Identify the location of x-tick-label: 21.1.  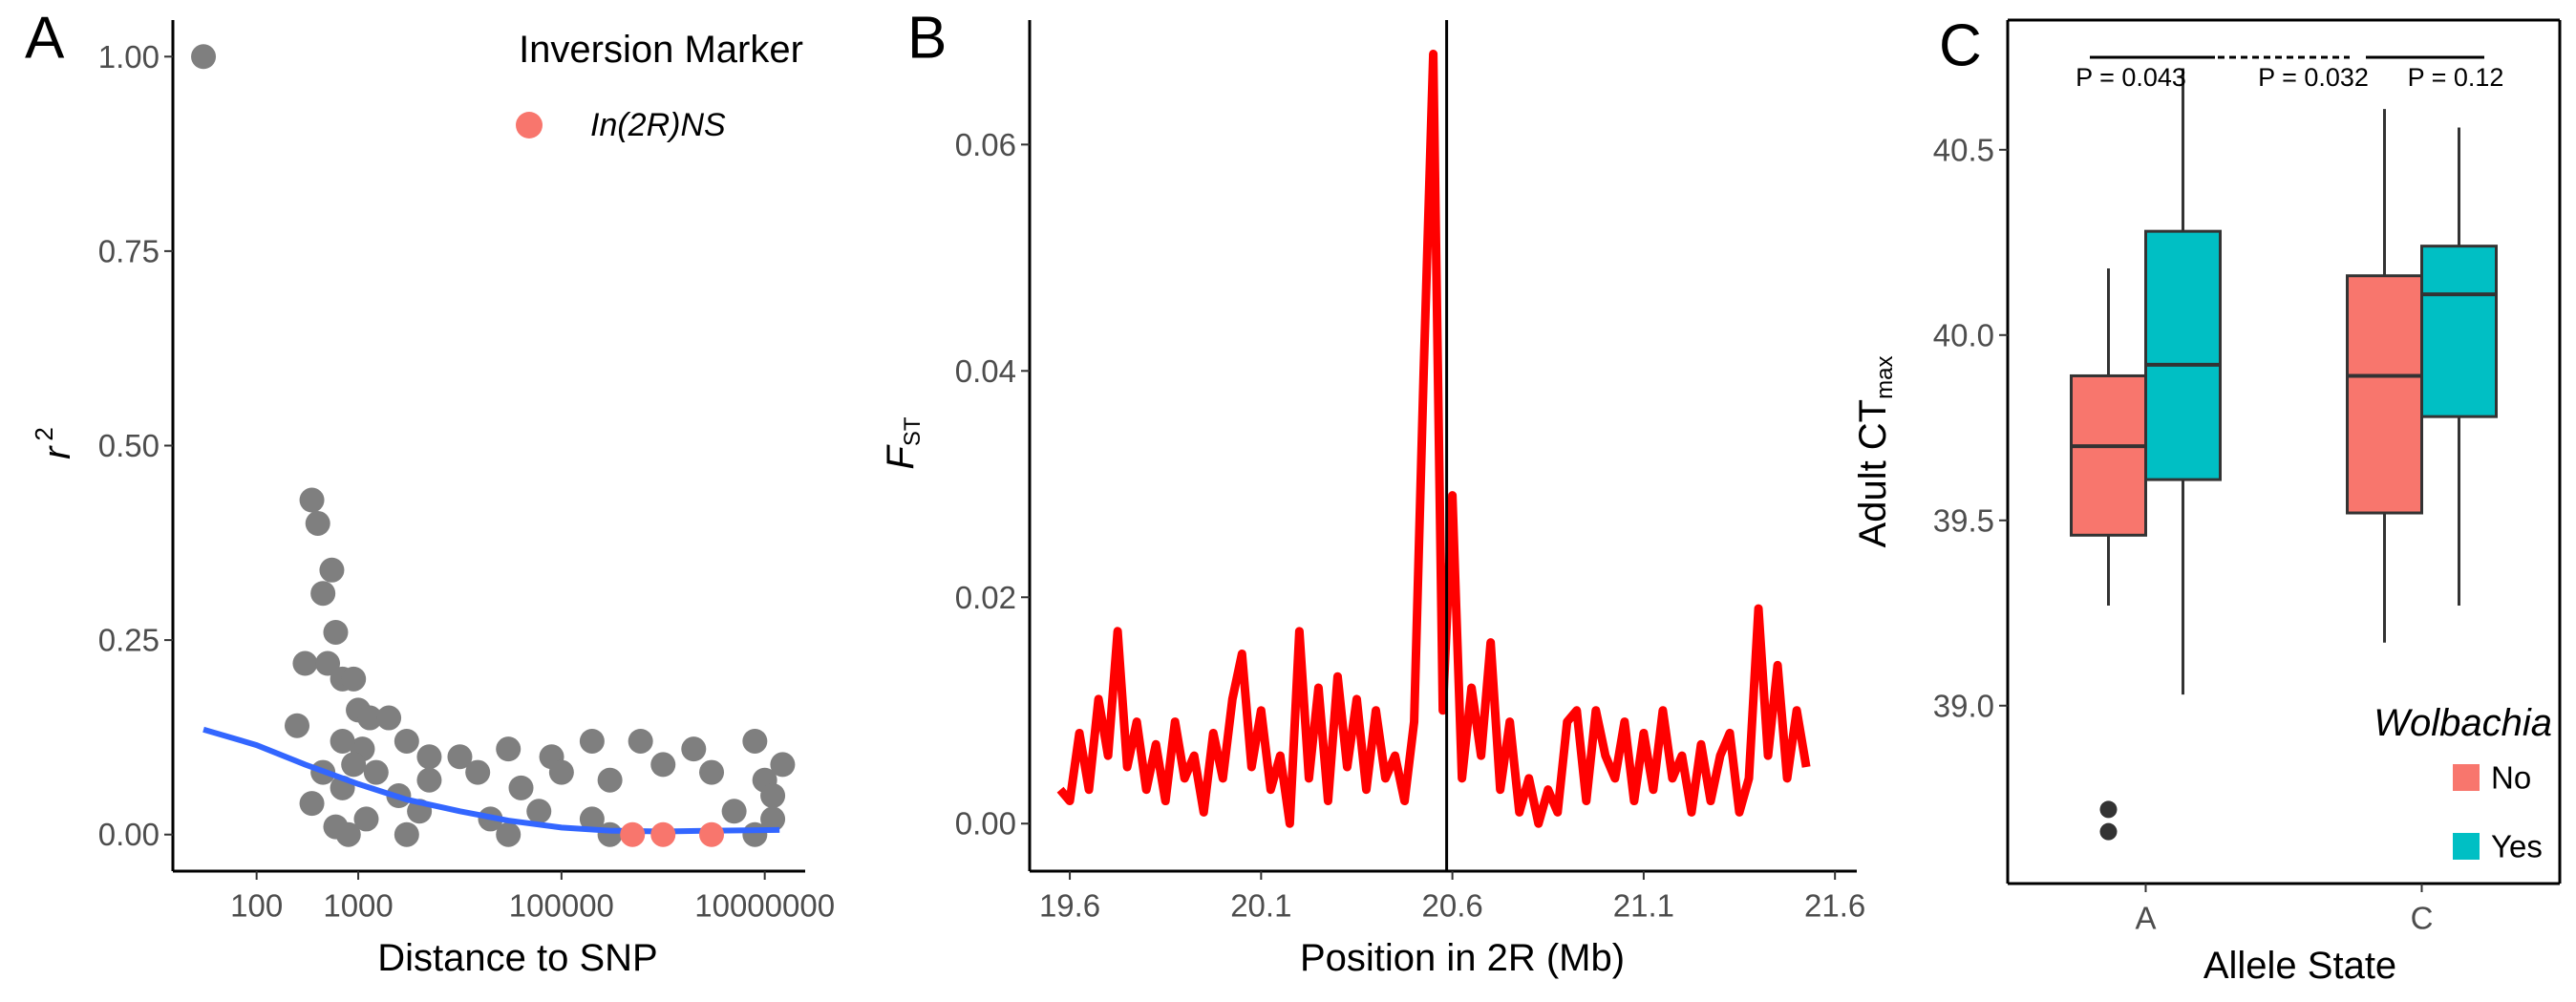
(1643, 906).